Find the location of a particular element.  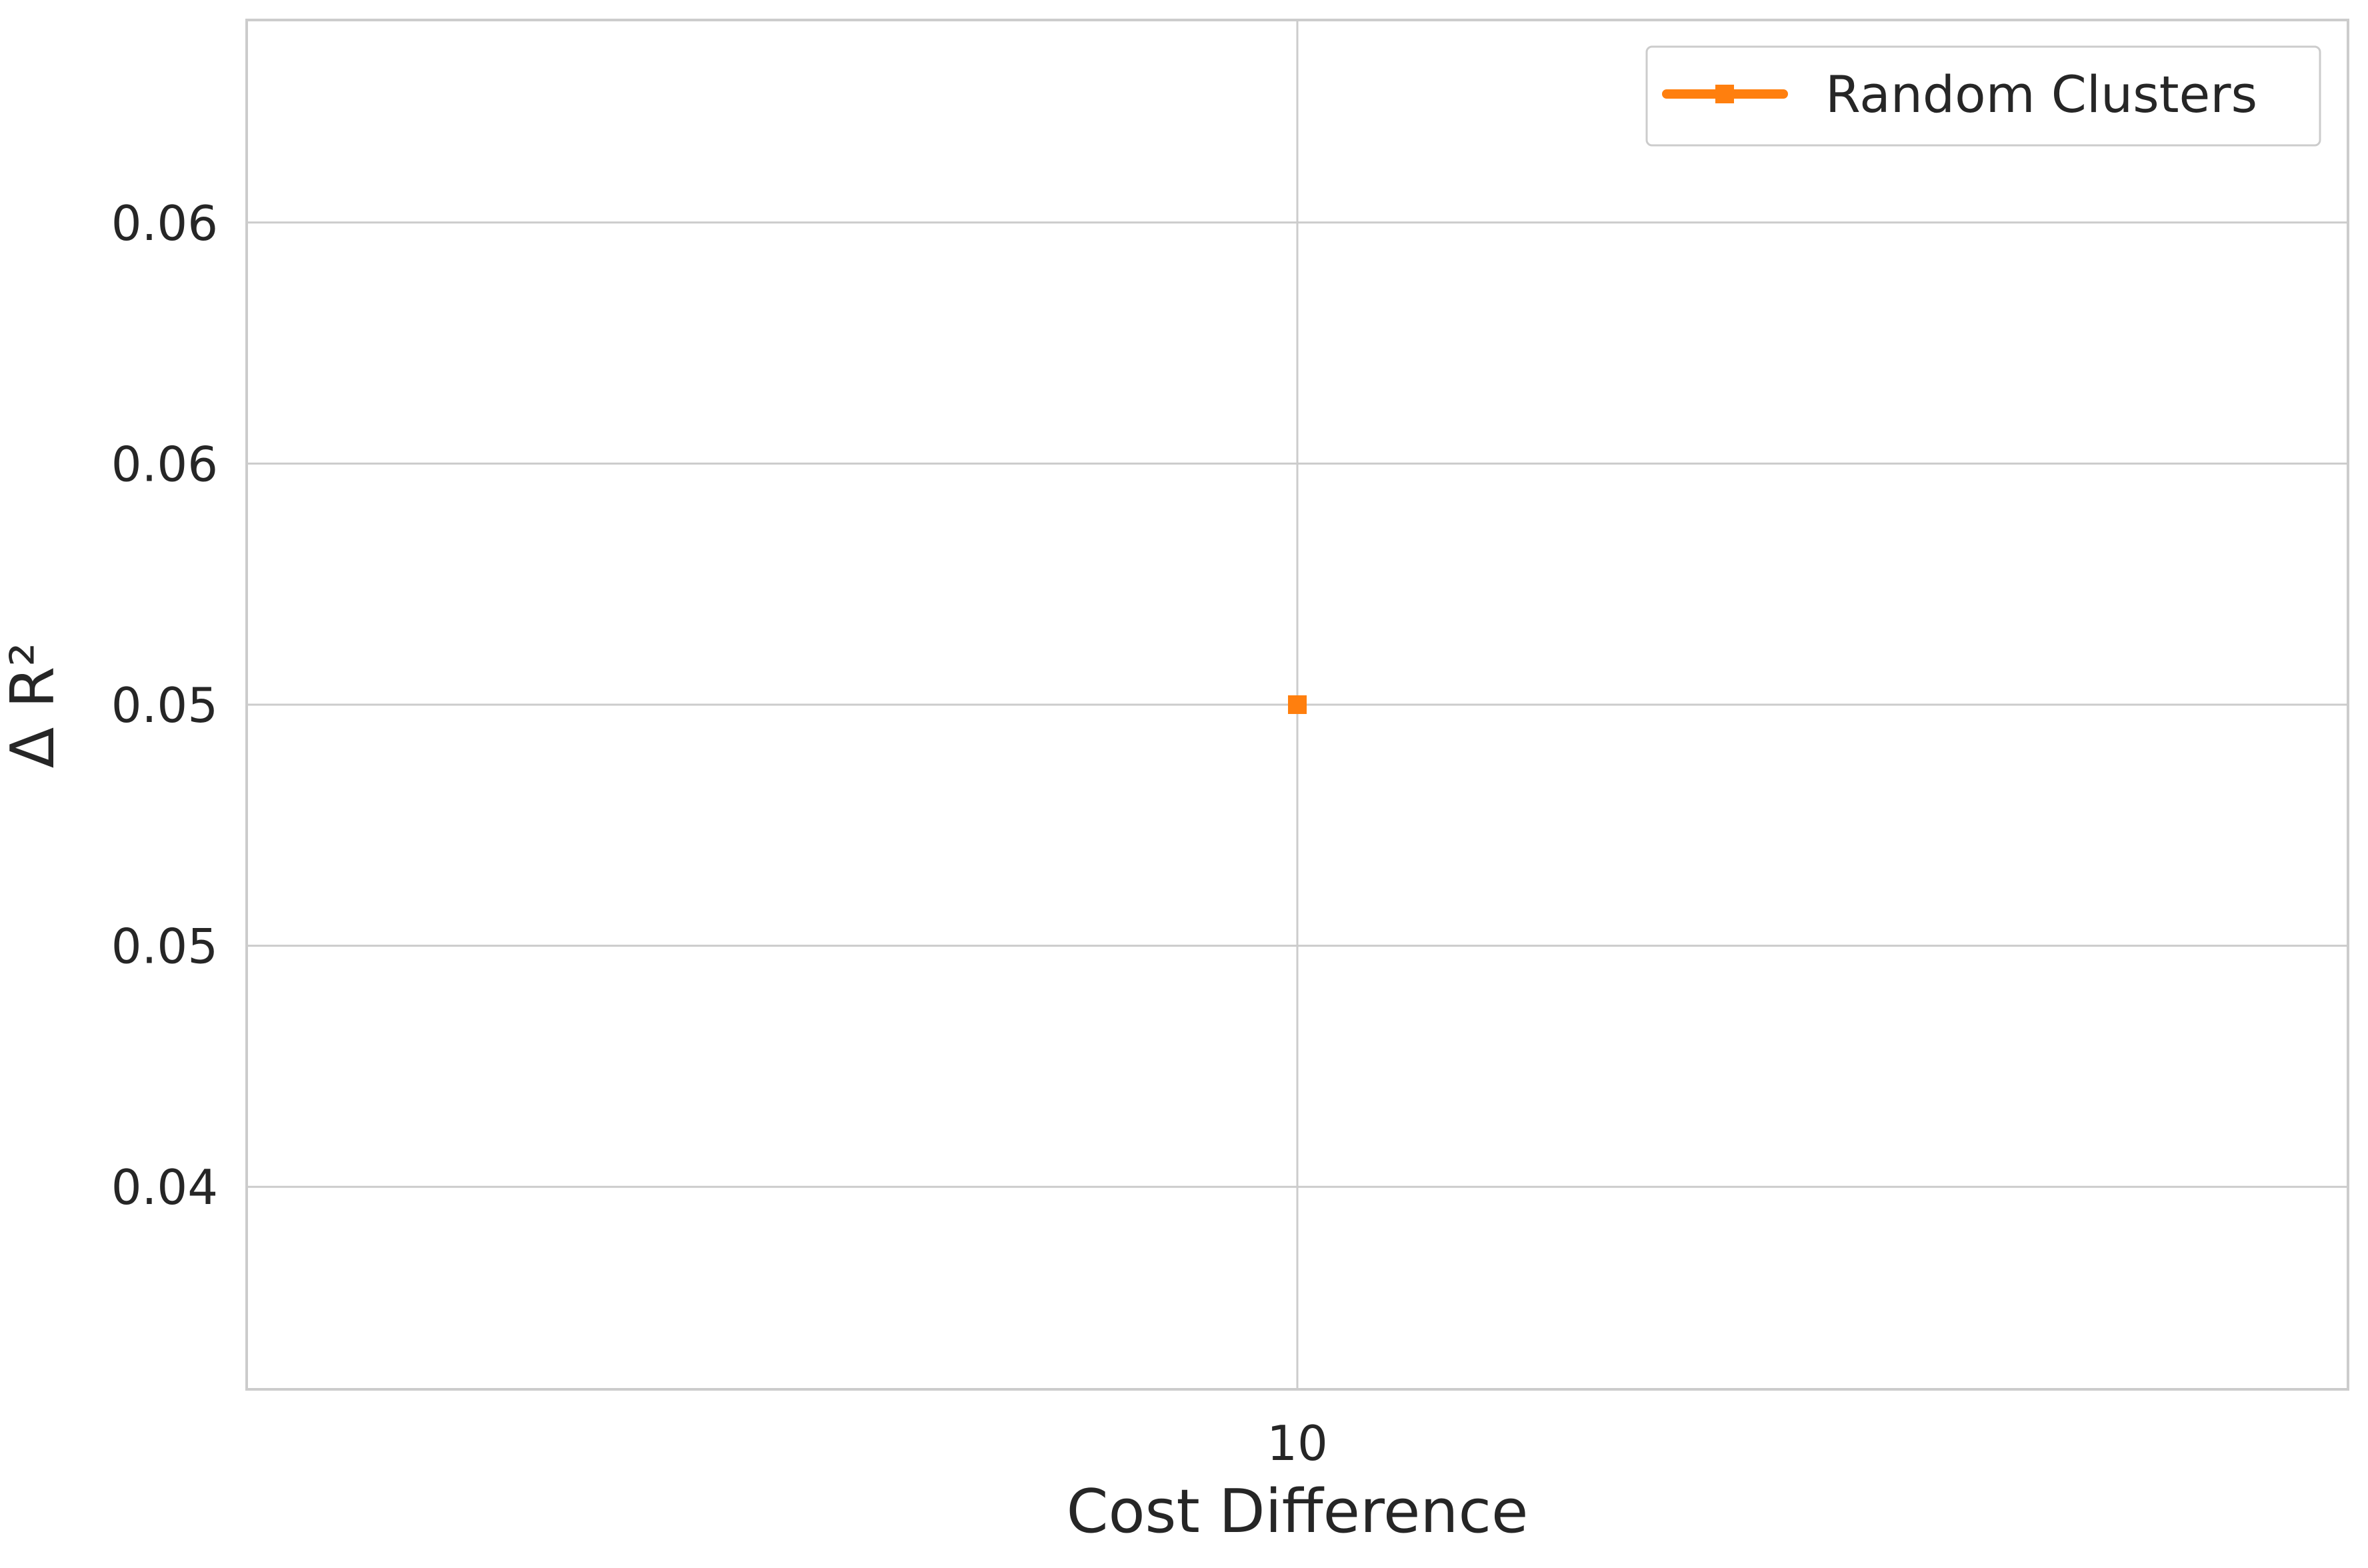

legend: Random Clusters is located at coordinates (1983, 96).